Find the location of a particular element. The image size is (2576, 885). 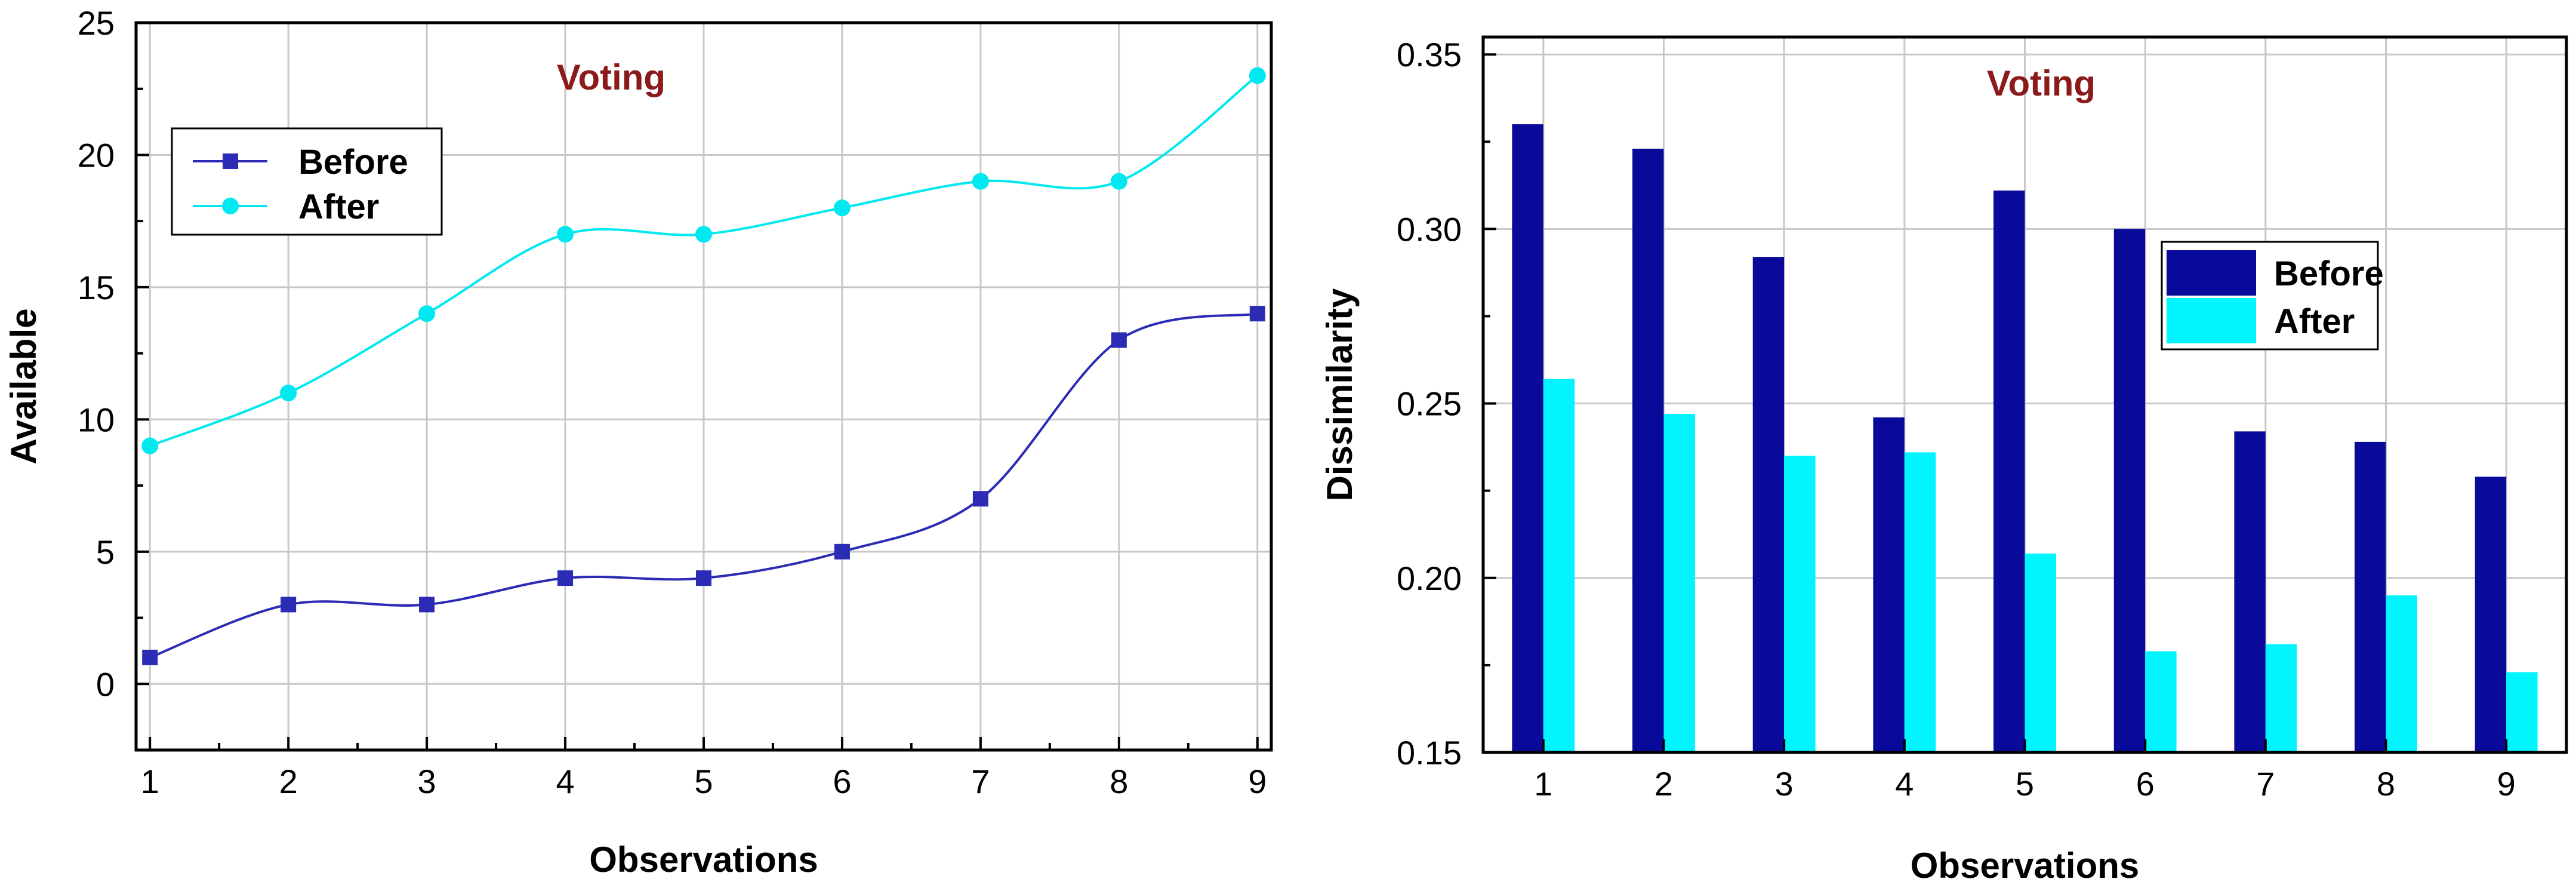

y-axis-label: Available is located at coordinates (24, 386).